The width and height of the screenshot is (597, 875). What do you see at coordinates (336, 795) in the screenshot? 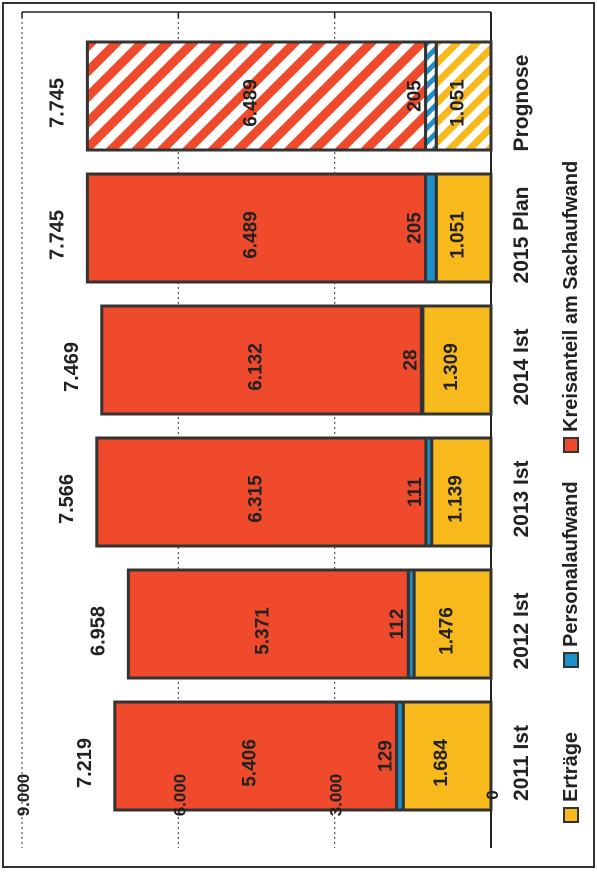
I see `y-tick-label: 3.000` at bounding box center [336, 795].